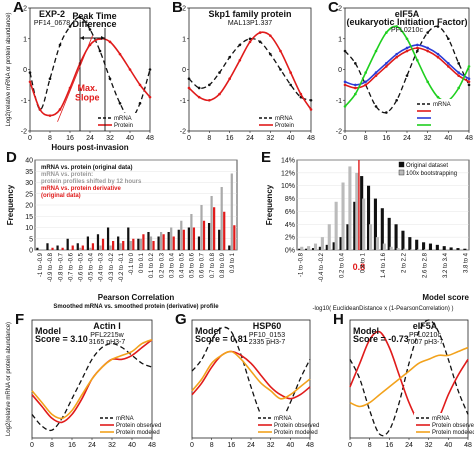 The width and height of the screenshot is (474, 451). I want to click on legend-entry-b-label: Protein, so click(284, 126).